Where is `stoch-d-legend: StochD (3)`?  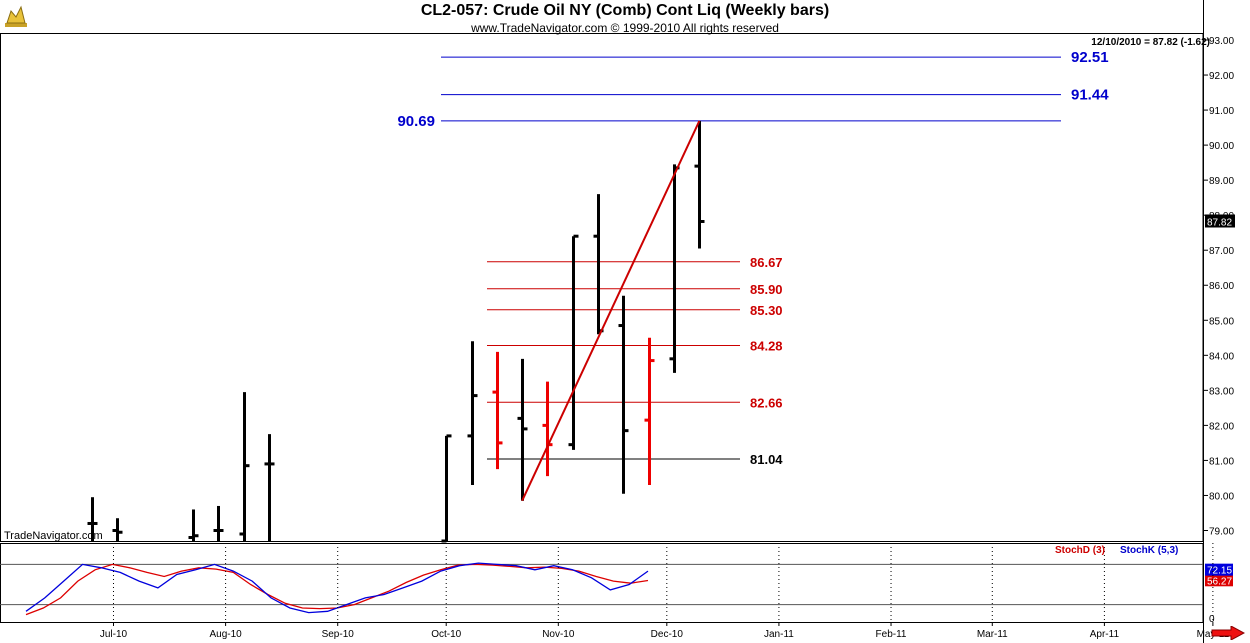 stoch-d-legend: StochD (3) is located at coordinates (1080, 550).